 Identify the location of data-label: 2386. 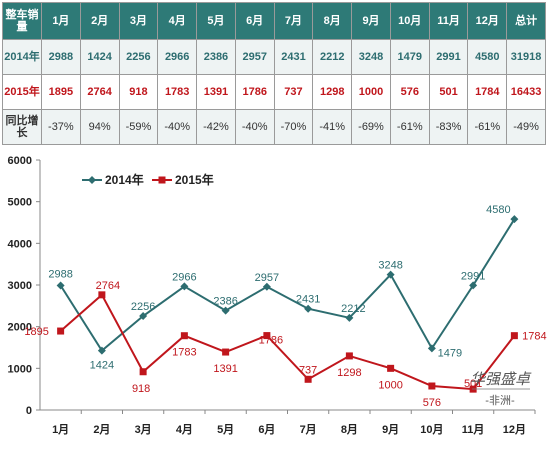
(225, 302).